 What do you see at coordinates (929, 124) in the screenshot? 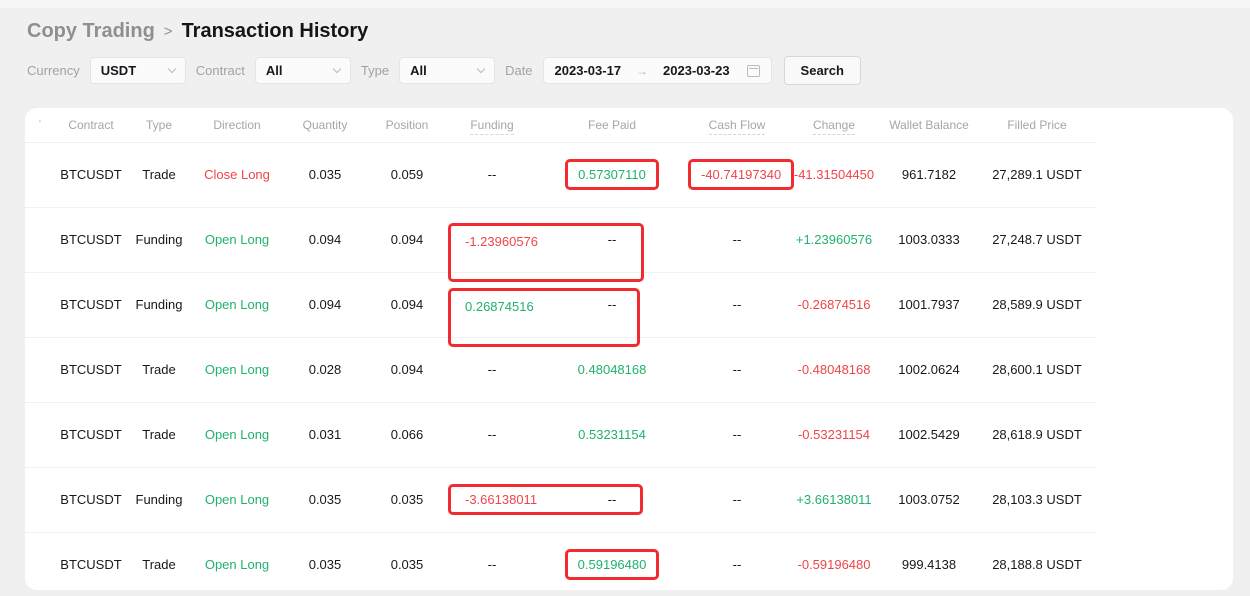
I see `column-header-label: Wallet Balance` at bounding box center [929, 124].